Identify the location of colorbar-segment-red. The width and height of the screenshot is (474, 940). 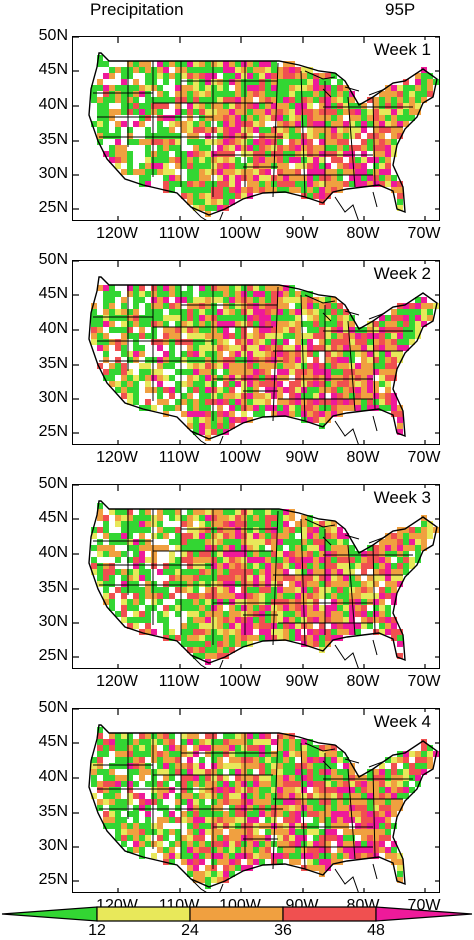
(329, 914).